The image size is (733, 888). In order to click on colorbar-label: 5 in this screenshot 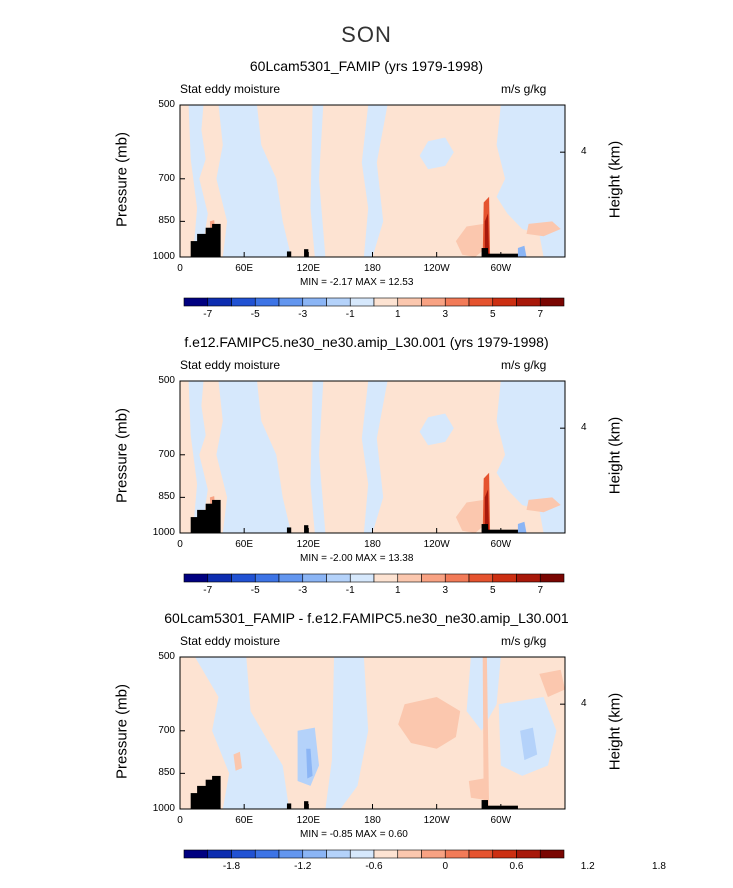, I will do `click(492, 314)`.